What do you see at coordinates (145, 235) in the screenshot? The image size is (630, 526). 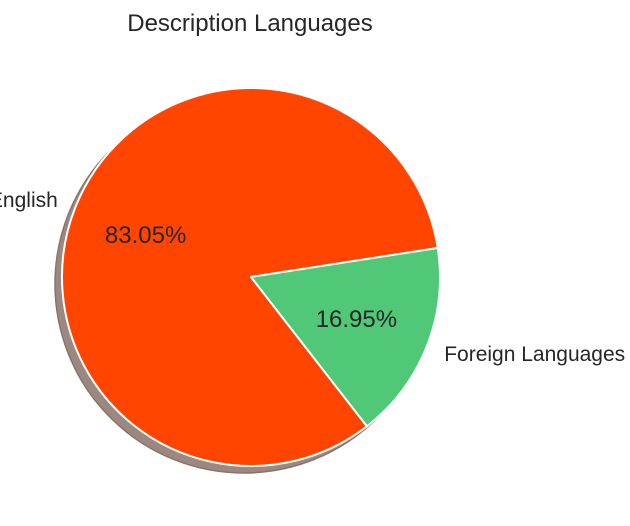 I see `pie-pct-label: 83.05%` at bounding box center [145, 235].